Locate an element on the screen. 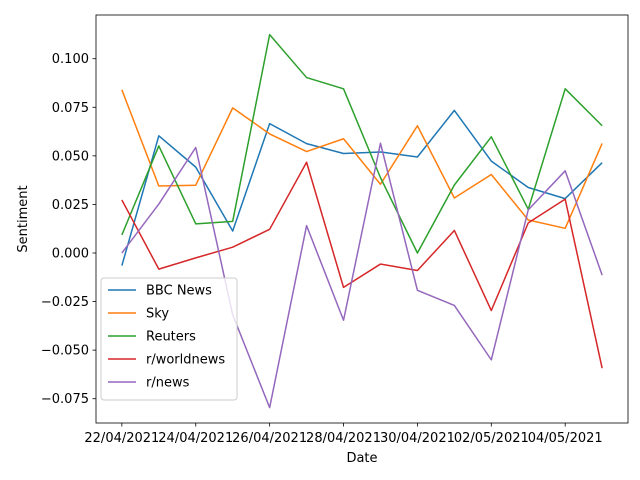 This screenshot has width=640, height=480. y-tick-label: −0.075 is located at coordinates (65, 399).